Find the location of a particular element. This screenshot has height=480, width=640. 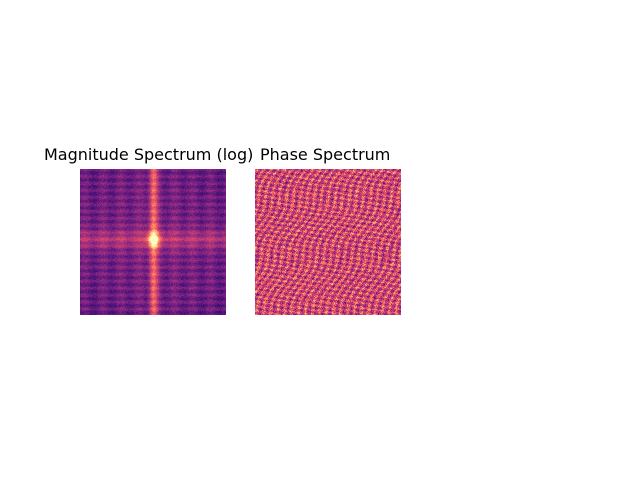

phase-spectrum-title: Phase Spectrum is located at coordinates (325, 154).